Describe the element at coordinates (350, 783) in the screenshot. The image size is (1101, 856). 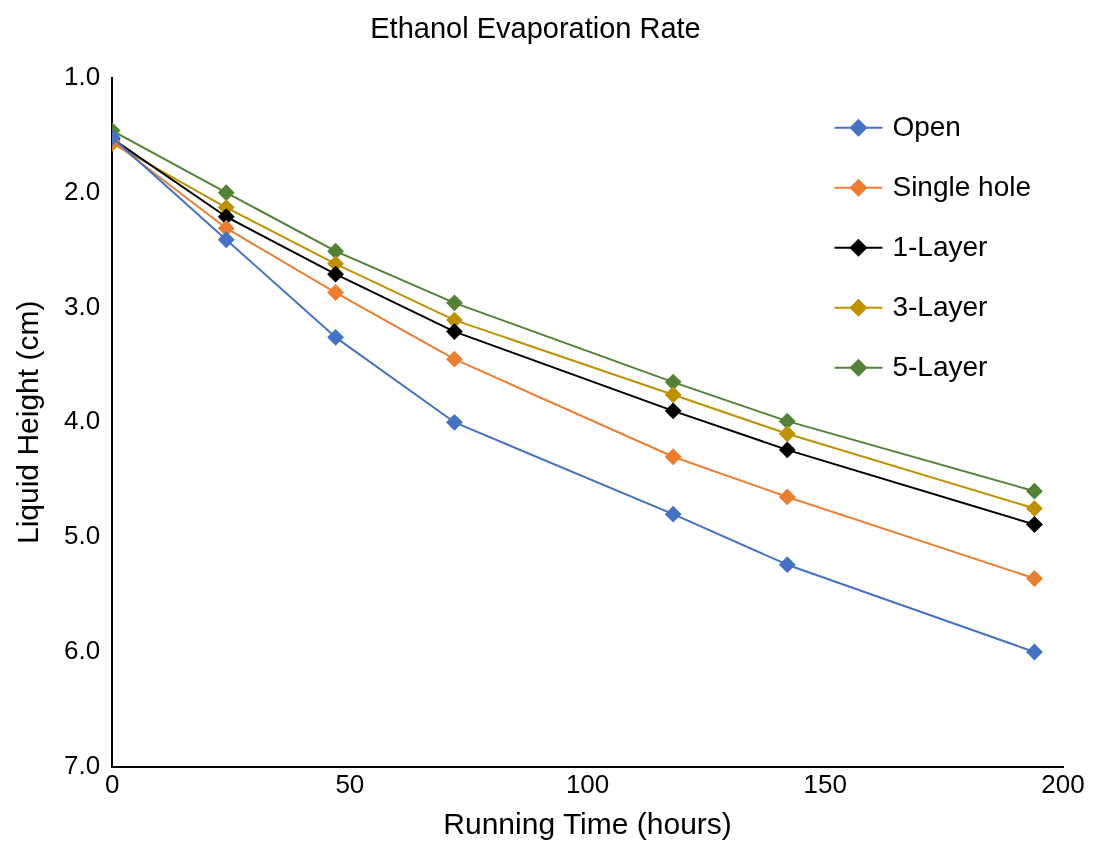
I see `x-tick-label: 50` at that location.